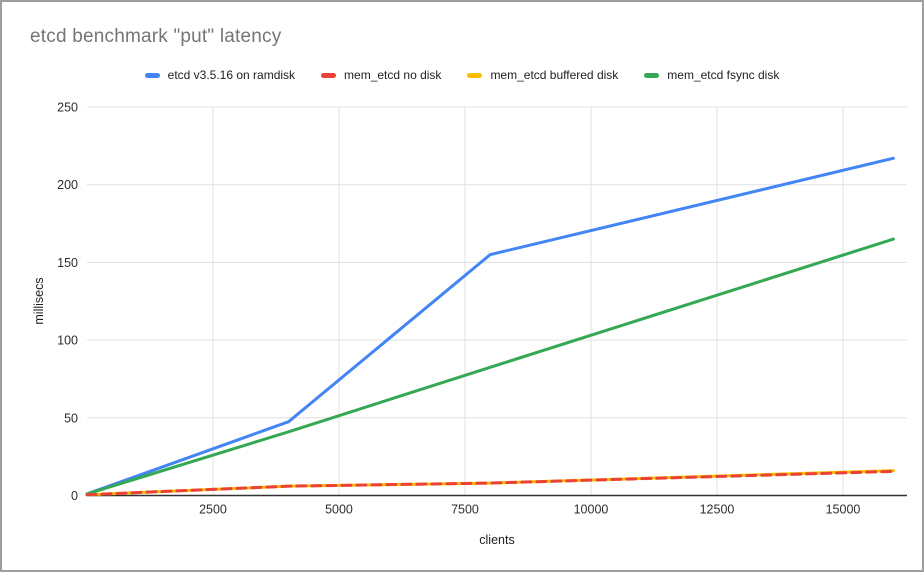 The height and width of the screenshot is (572, 924). I want to click on y-tick-label: 150, so click(67, 263).